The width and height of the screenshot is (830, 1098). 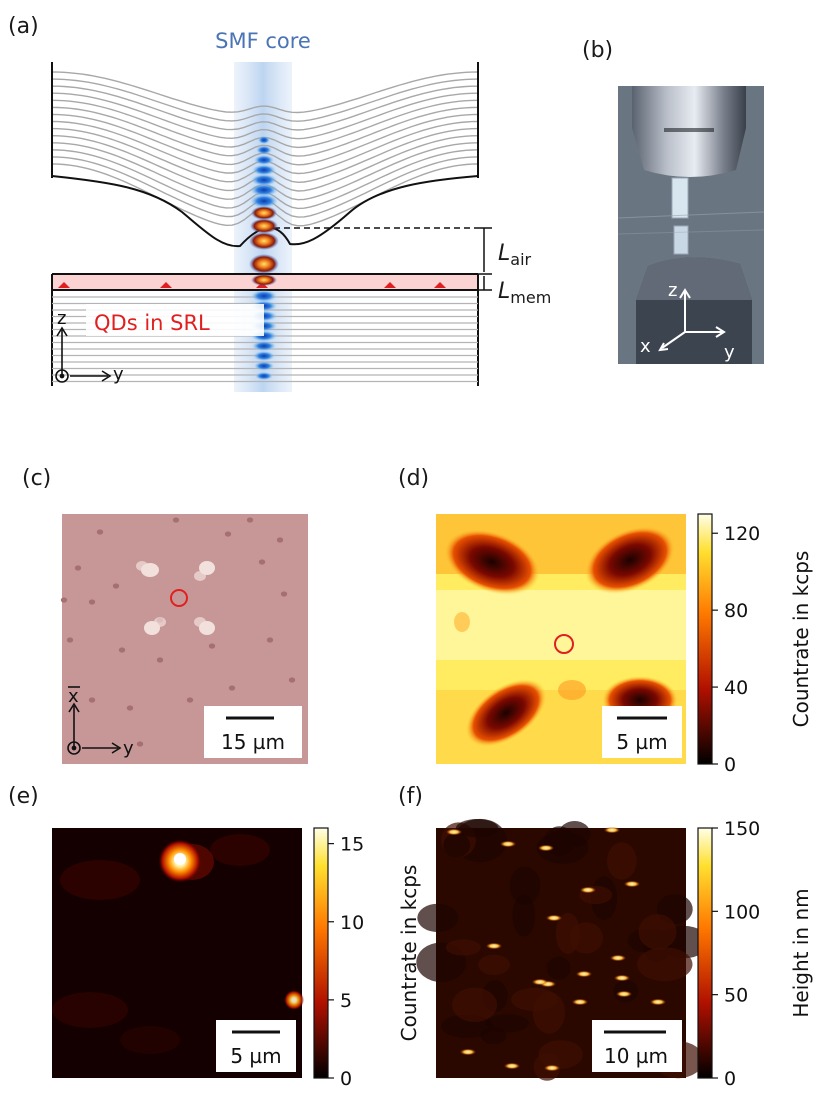 I want to click on scalebar-box-c, so click(x=253, y=732).